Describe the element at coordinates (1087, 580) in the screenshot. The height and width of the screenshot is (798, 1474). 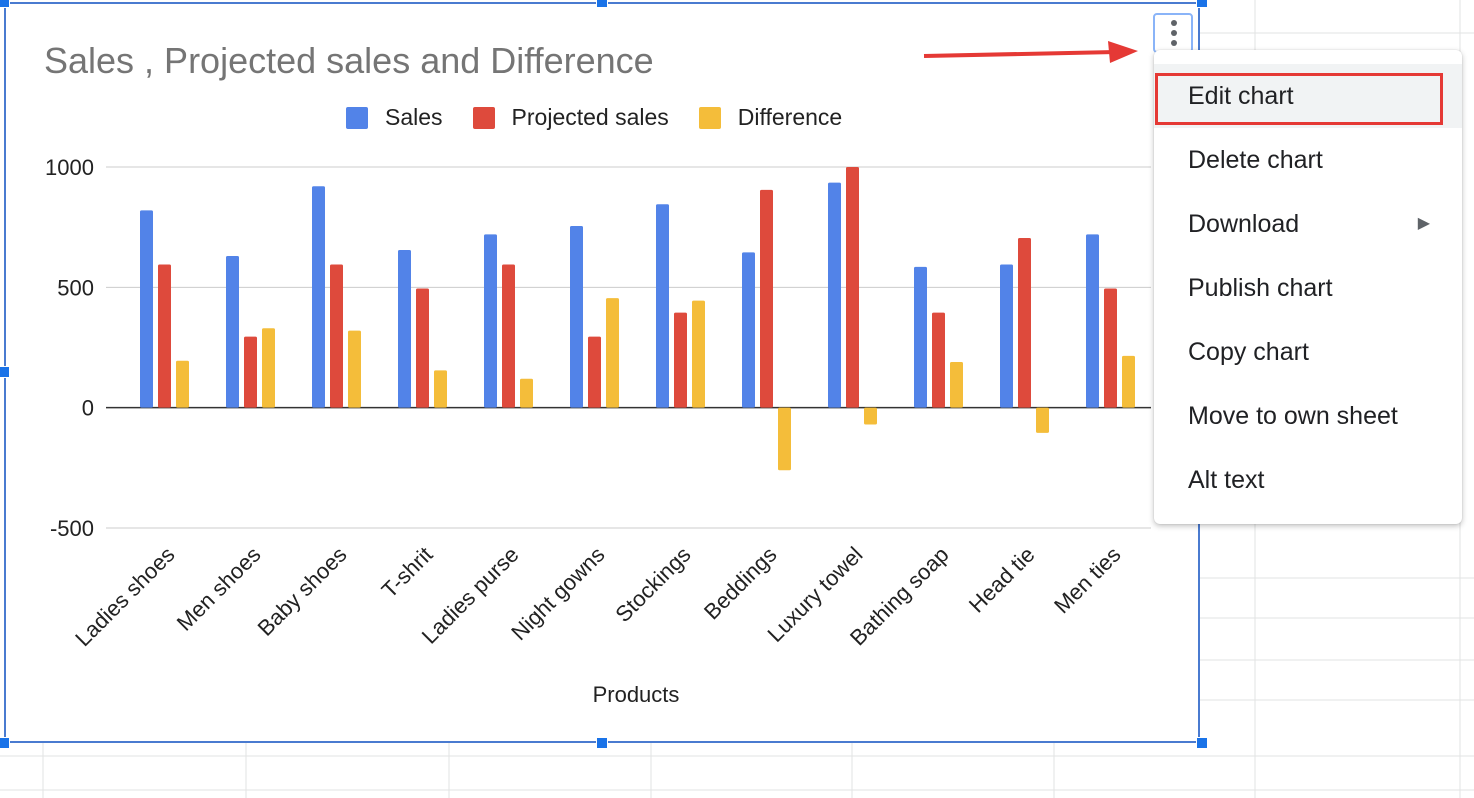
I see `x-tick-label: Men ties` at that location.